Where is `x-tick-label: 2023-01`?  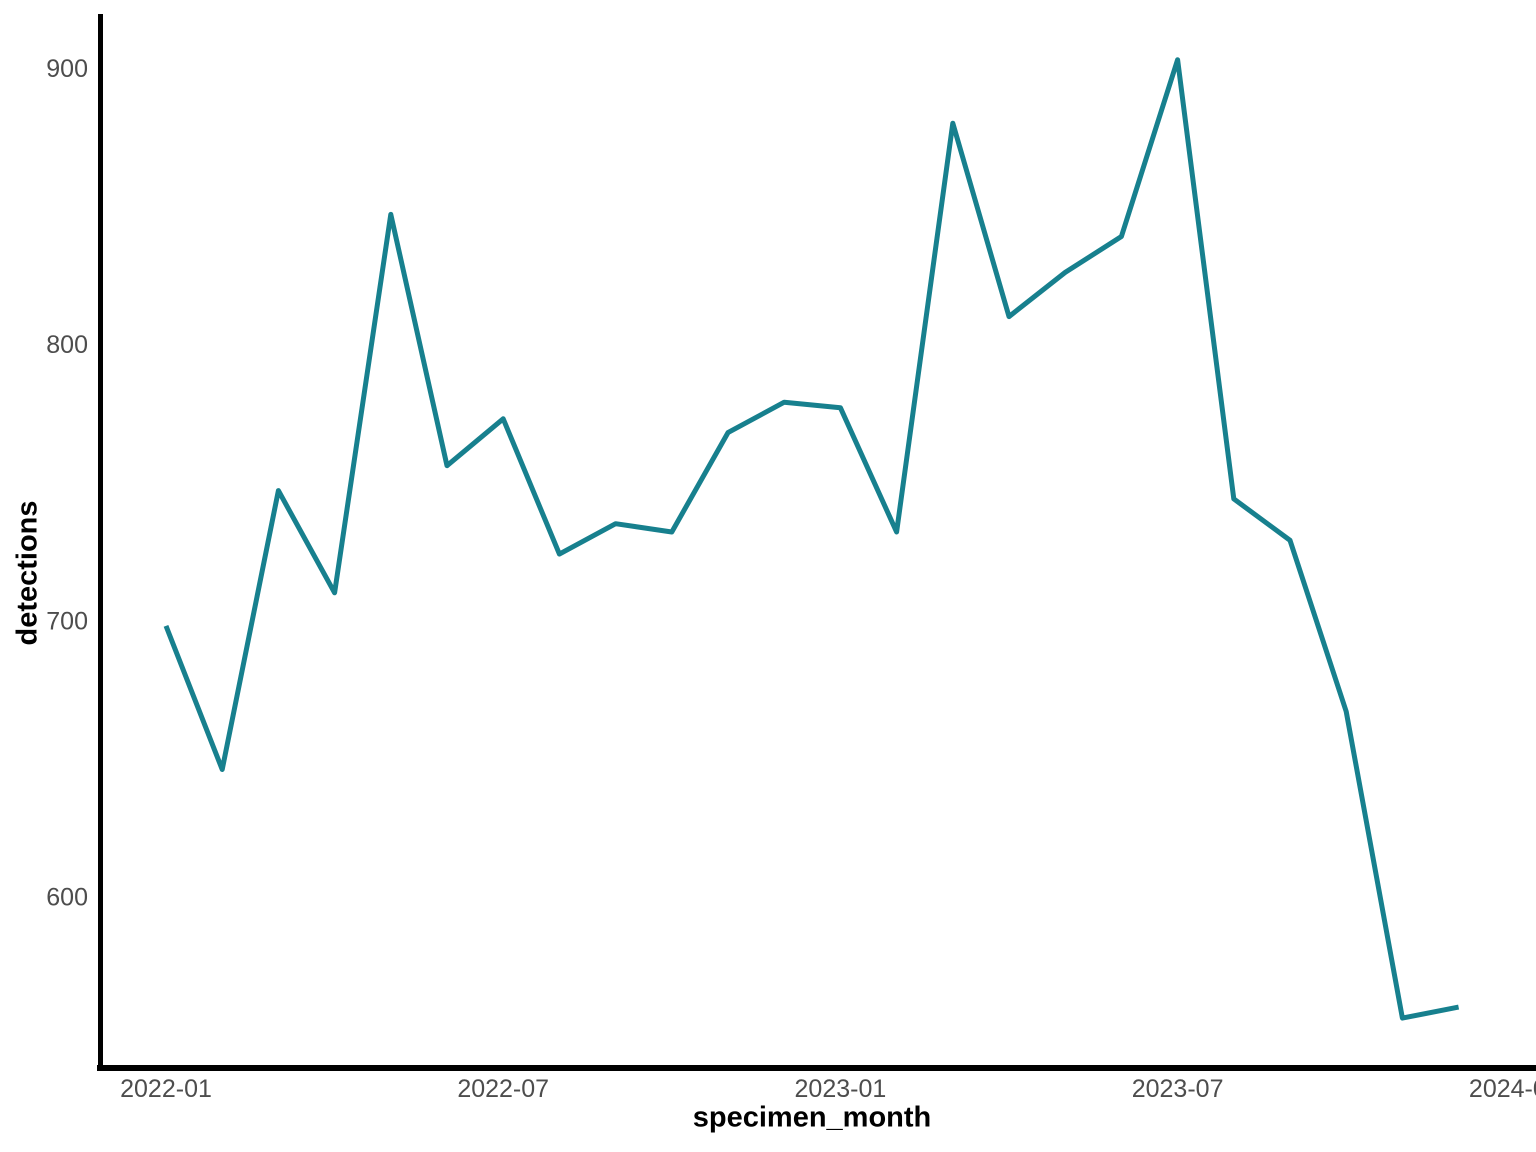
x-tick-label: 2023-01 is located at coordinates (841, 1089).